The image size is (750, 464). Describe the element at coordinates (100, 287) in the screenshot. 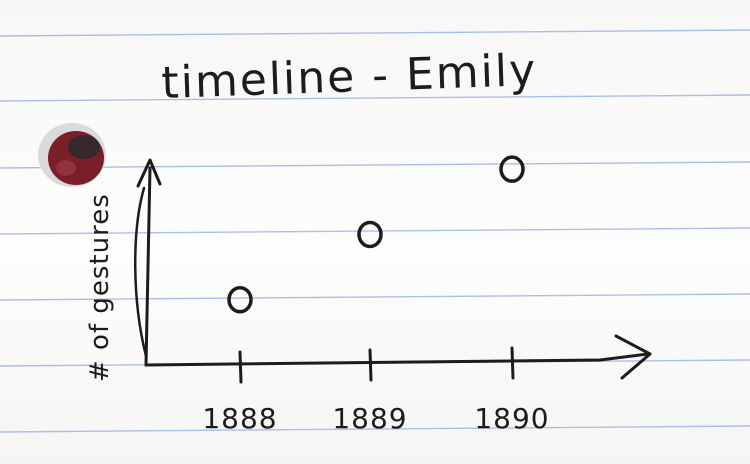

I see `y-axis-label: # of gestures` at that location.